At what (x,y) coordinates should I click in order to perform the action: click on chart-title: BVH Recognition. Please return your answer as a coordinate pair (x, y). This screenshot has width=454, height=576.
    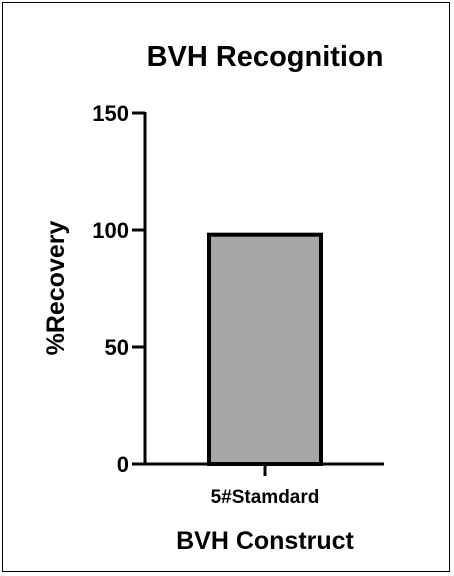
    Looking at the image, I should click on (265, 57).